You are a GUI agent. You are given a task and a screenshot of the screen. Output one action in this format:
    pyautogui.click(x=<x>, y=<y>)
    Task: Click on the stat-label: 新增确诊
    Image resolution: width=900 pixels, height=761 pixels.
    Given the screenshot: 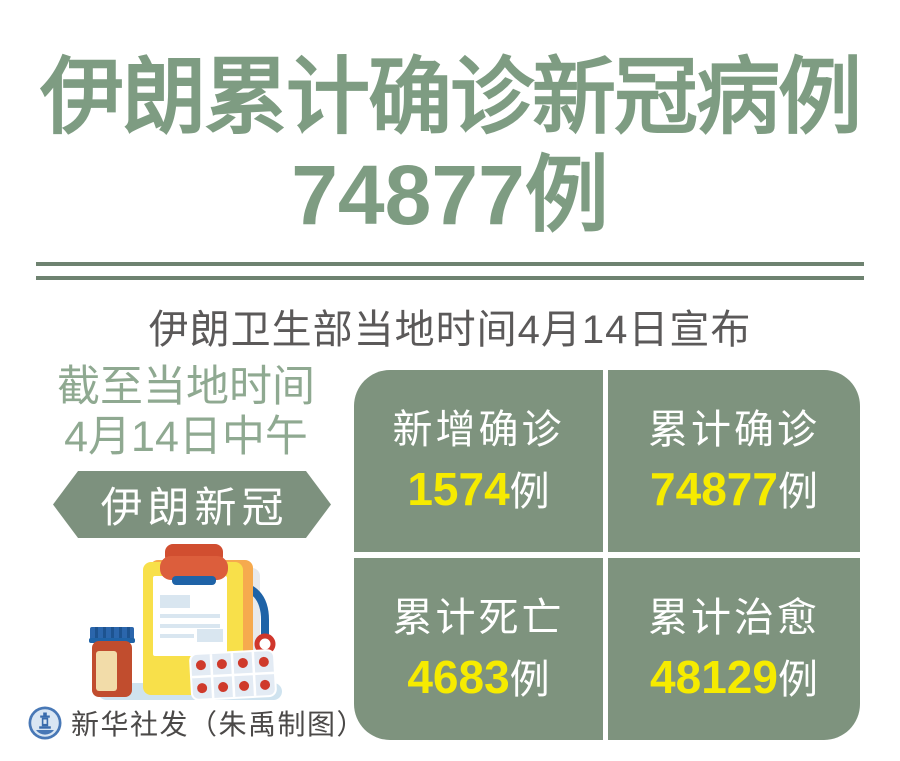 What is the action you would take?
    pyautogui.click(x=478, y=429)
    